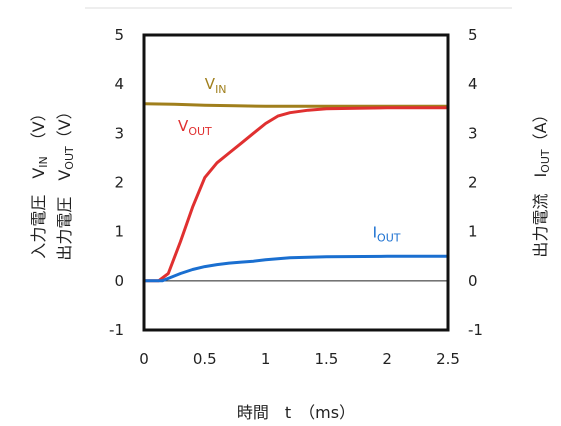 The width and height of the screenshot is (561, 426). I want to click on x-tick-label: 1.5, so click(326, 359).